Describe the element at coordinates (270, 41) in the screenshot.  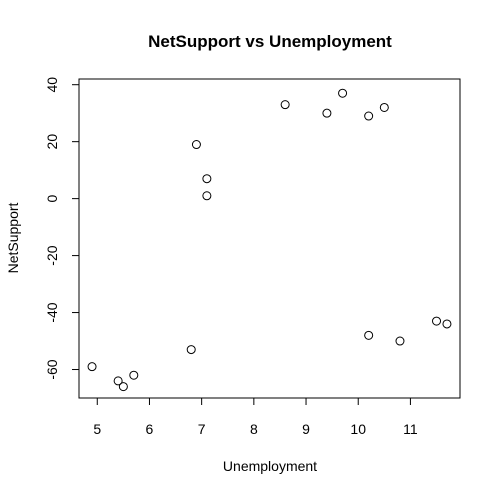
I see `chart-title: NetSupport vs Unemployment` at that location.